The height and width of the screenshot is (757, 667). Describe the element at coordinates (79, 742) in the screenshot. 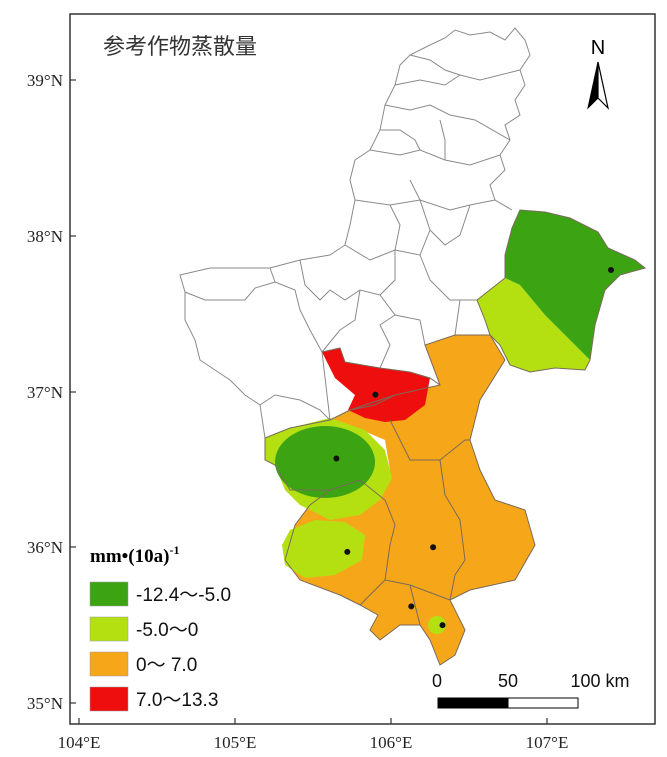

I see `x-tick-label: 104°E` at that location.